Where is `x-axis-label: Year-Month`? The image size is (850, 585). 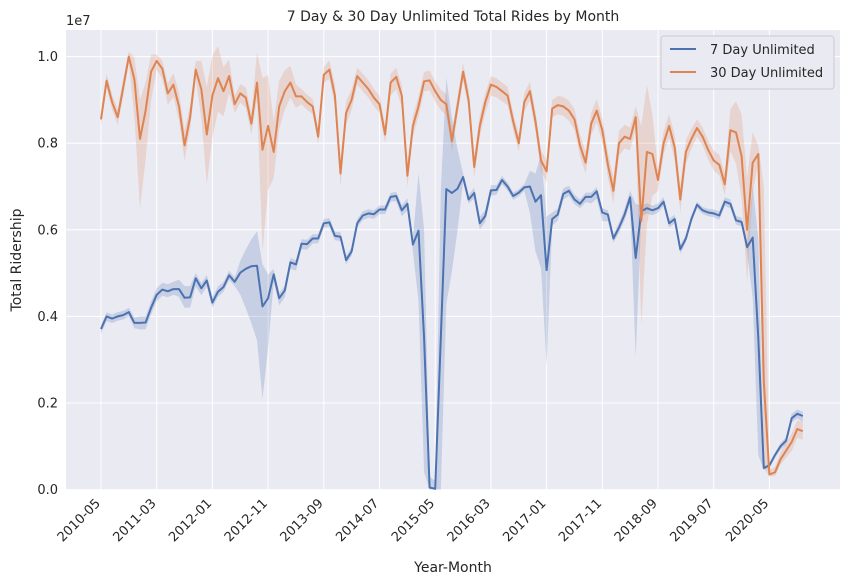
x-axis-label: Year-Month is located at coordinates (452, 568).